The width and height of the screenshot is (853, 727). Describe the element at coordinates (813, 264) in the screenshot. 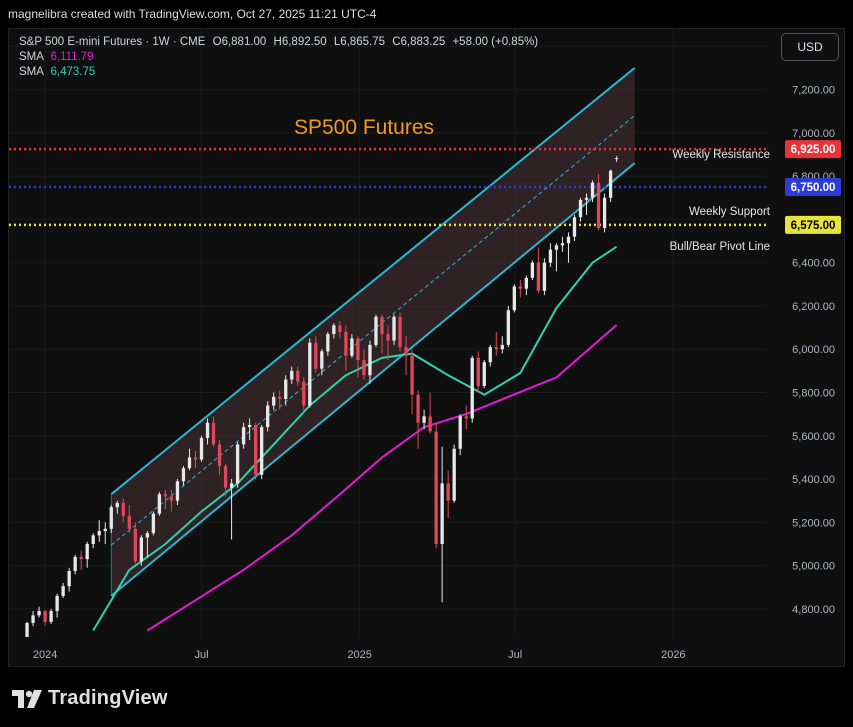

I see `y-tick-label: 6,400.00` at that location.